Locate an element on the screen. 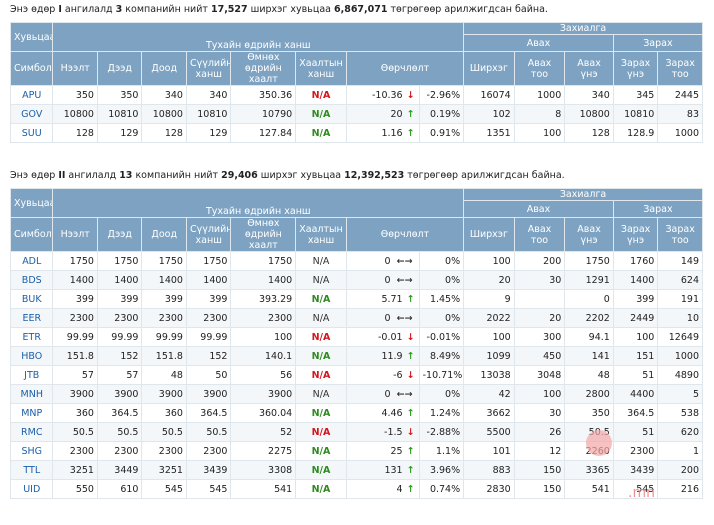  quantity-cell: 1351 is located at coordinates (489, 133).